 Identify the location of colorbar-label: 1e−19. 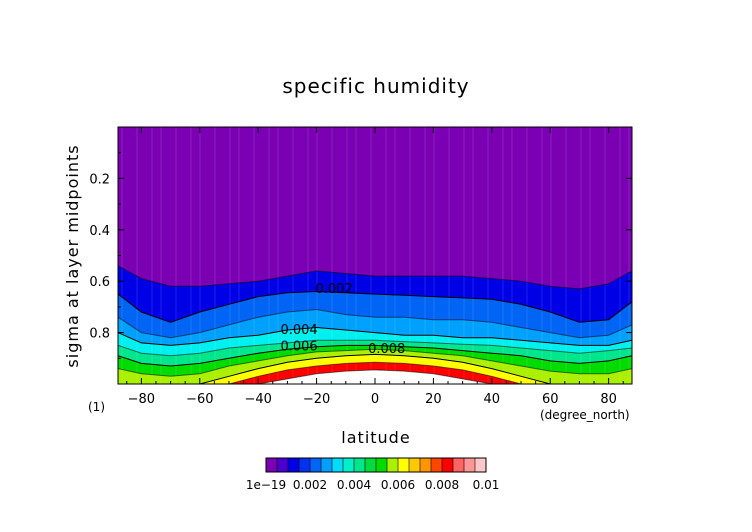
(266, 485).